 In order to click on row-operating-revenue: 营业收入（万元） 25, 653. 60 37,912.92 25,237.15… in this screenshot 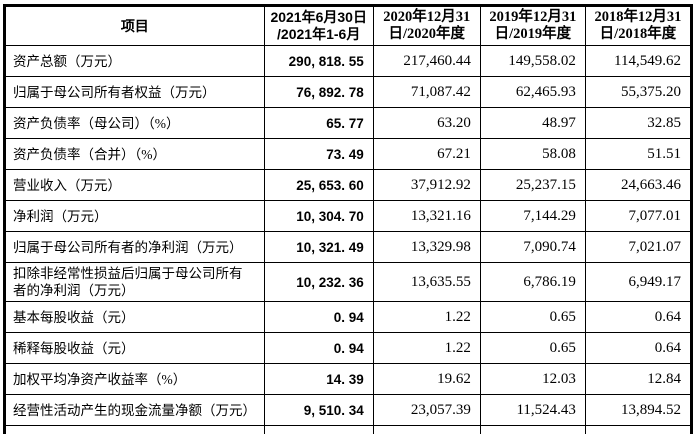, I will do `click(348, 185)`.